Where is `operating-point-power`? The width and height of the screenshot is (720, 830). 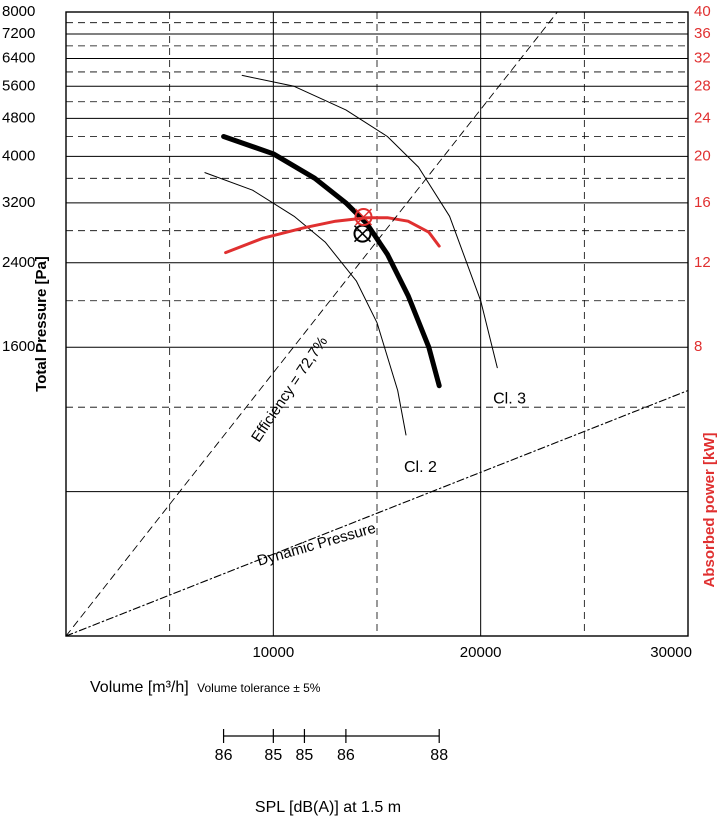
operating-point-power is located at coordinates (363, 216).